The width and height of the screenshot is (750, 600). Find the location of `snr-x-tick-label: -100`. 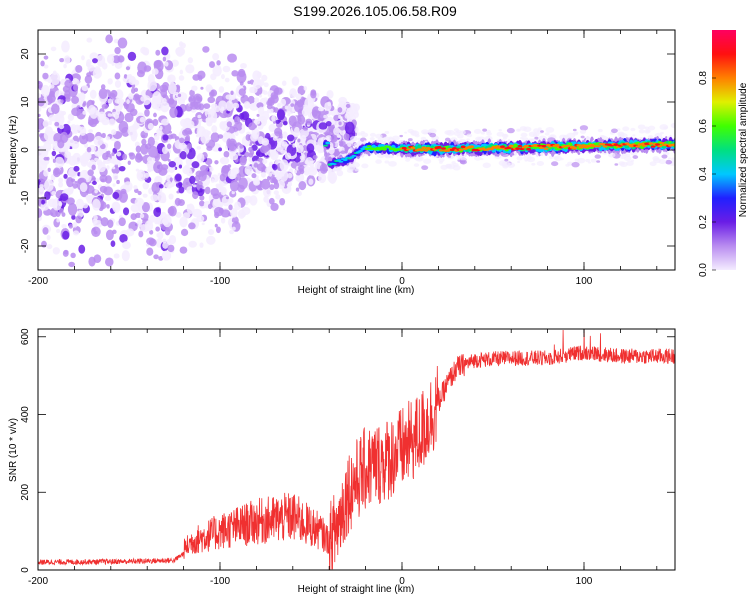

snr-x-tick-label: -100 is located at coordinates (220, 581).